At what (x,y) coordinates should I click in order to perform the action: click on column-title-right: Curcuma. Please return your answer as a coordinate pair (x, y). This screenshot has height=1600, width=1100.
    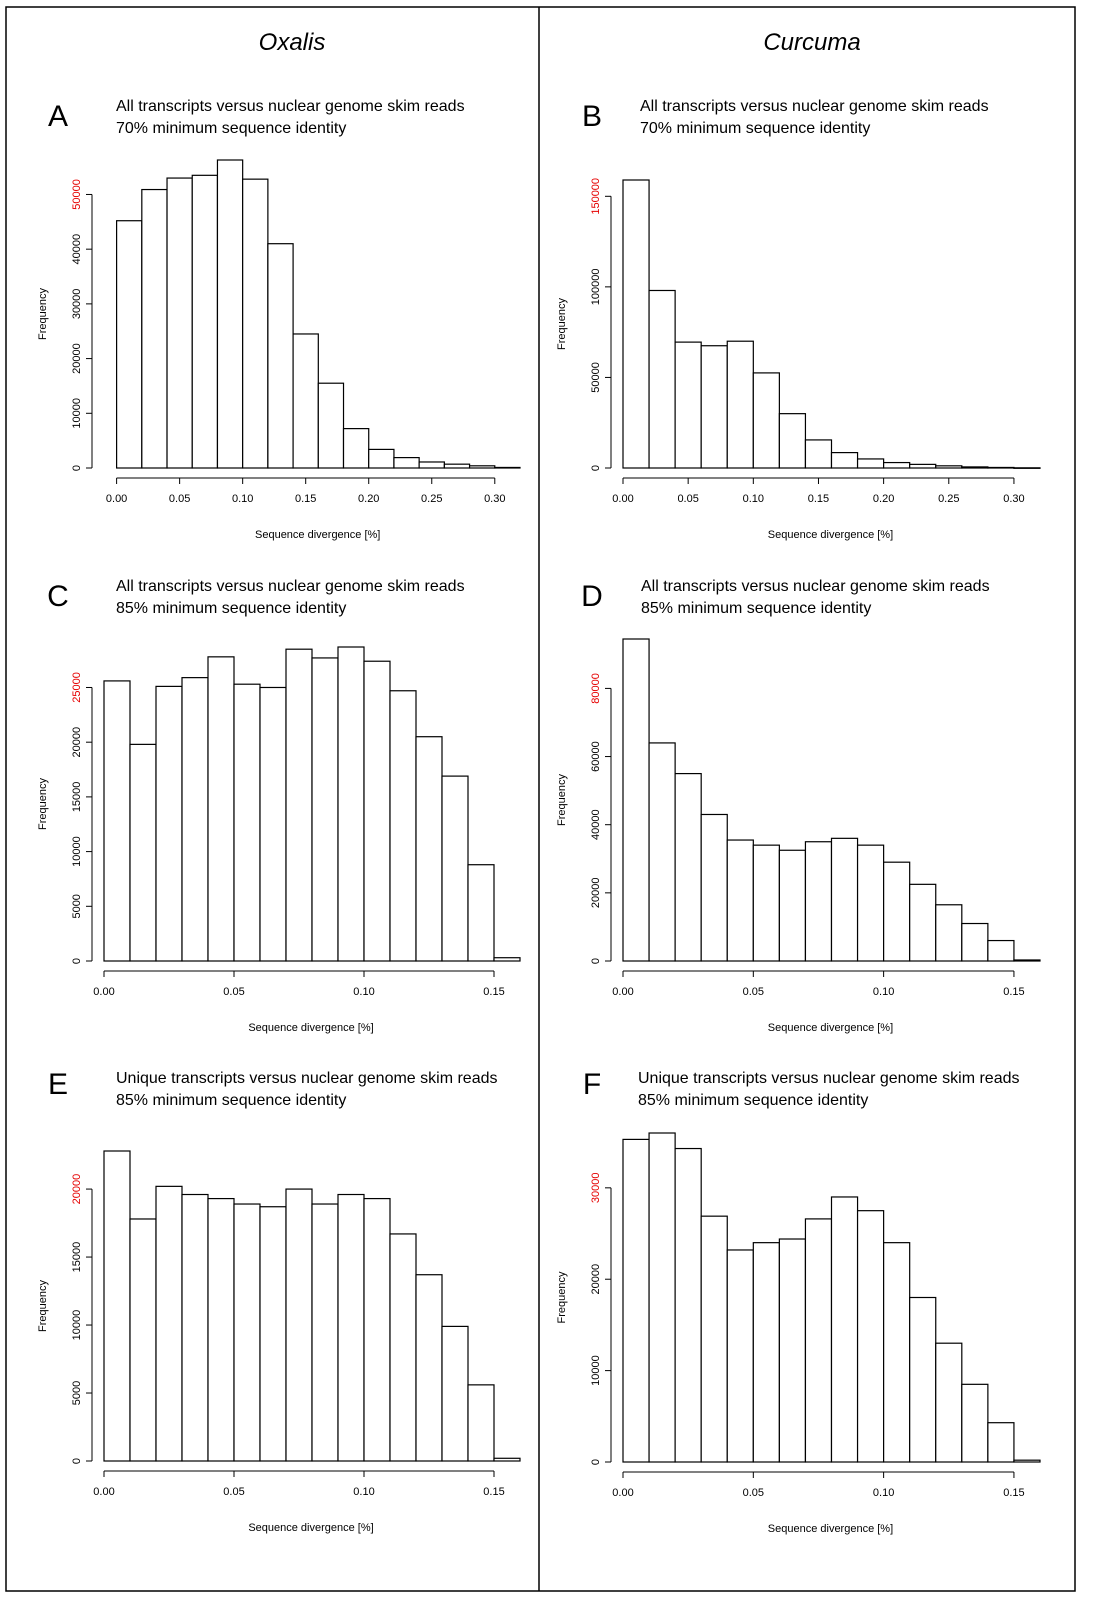
    Looking at the image, I should click on (811, 42).